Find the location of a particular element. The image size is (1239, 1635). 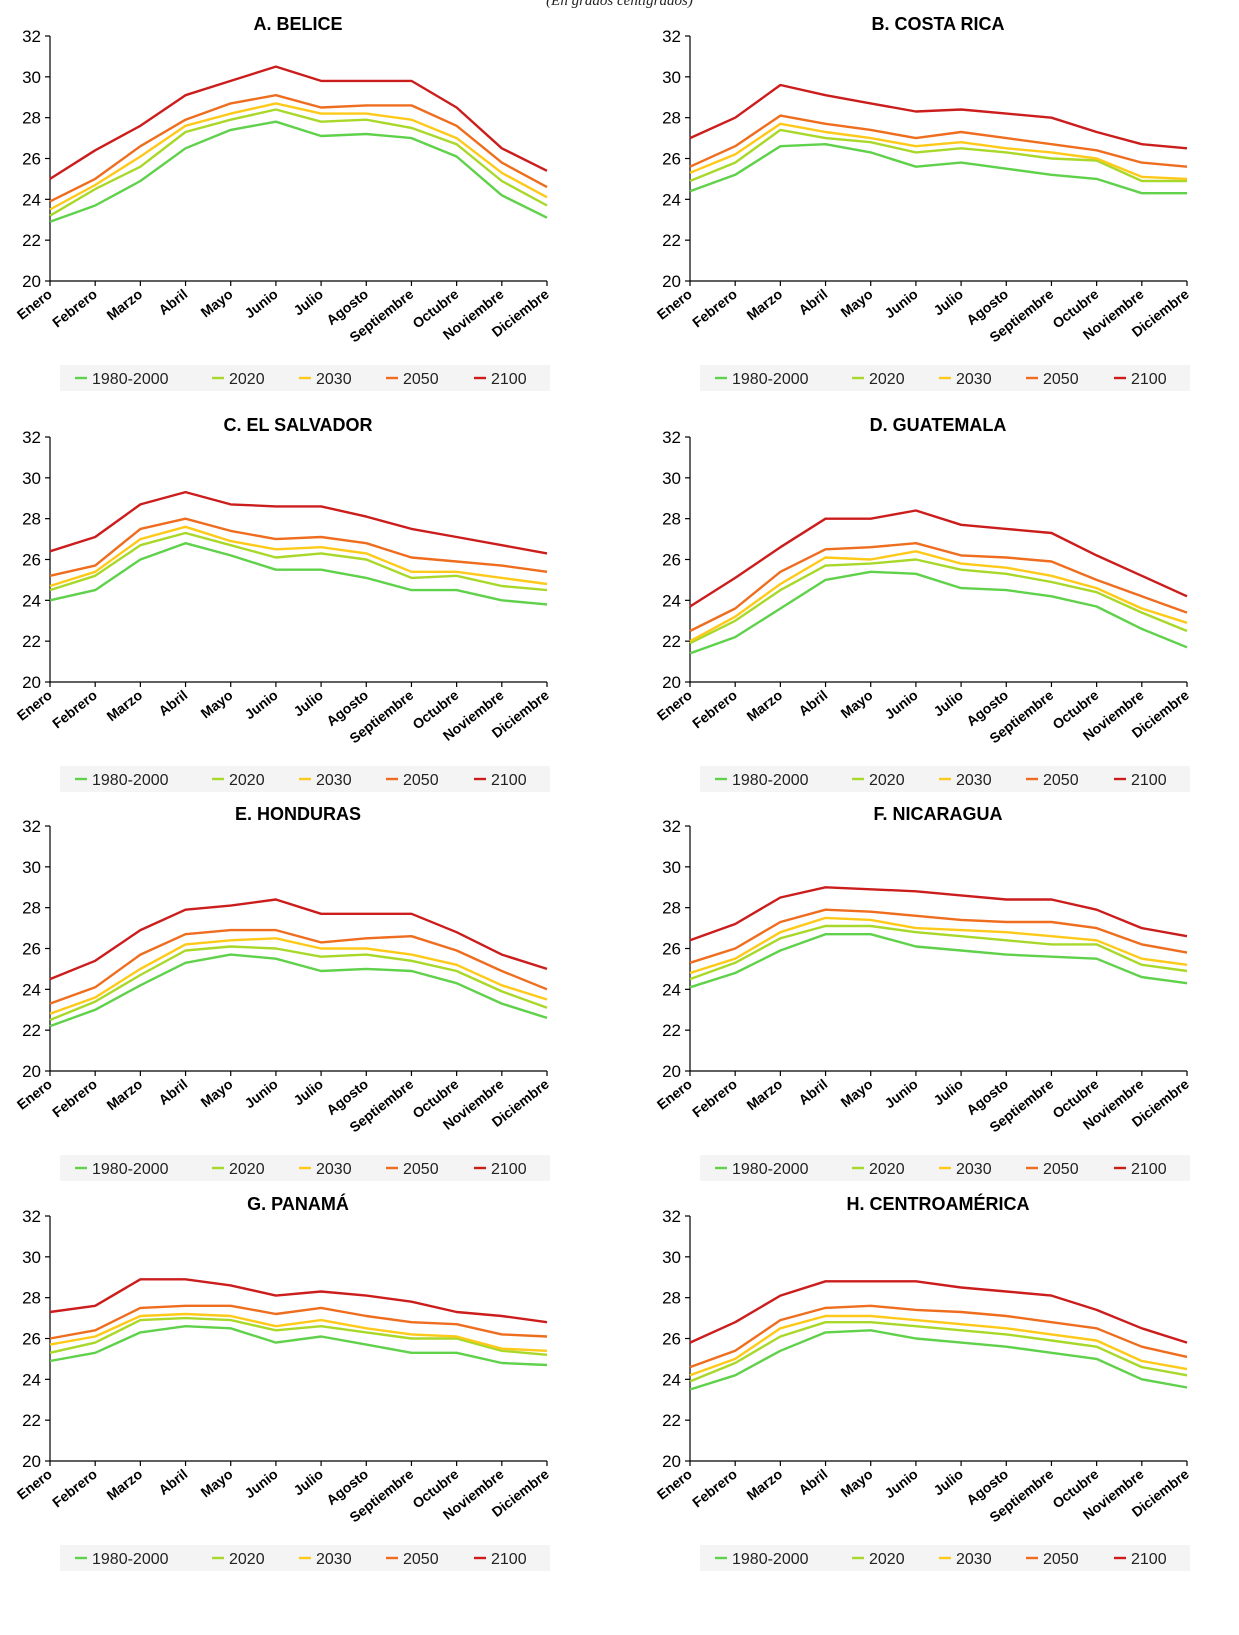

chart-title: G. PANAMÁ is located at coordinates (298, 1203).